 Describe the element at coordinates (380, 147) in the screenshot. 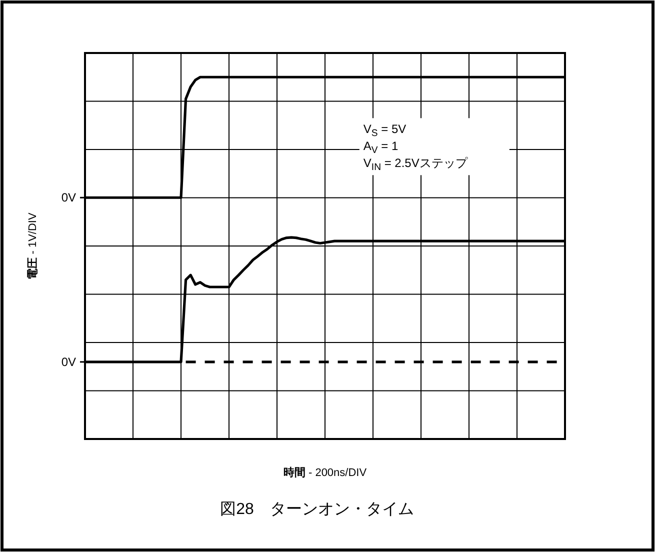

I see `annotation: A$_{V}$ = 1` at that location.